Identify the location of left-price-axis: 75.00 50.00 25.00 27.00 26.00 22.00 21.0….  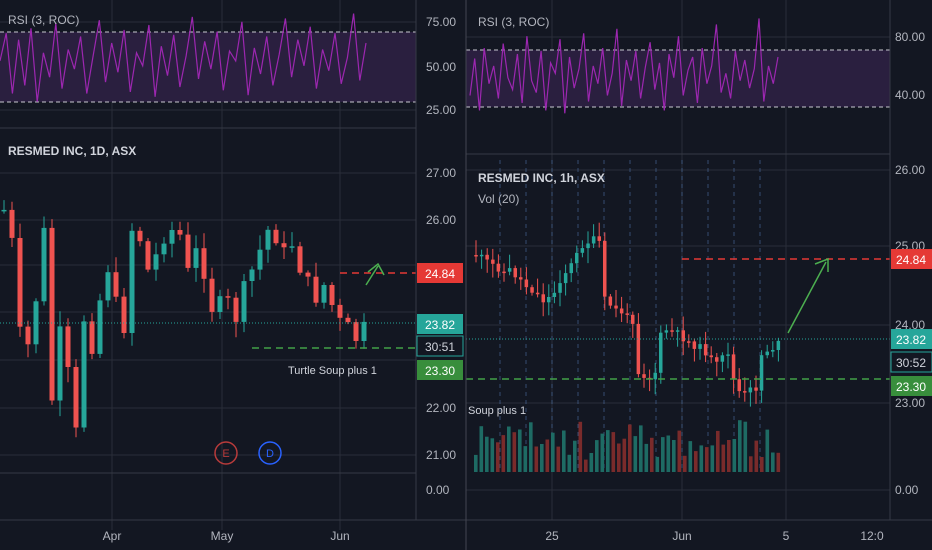
(440, 260).